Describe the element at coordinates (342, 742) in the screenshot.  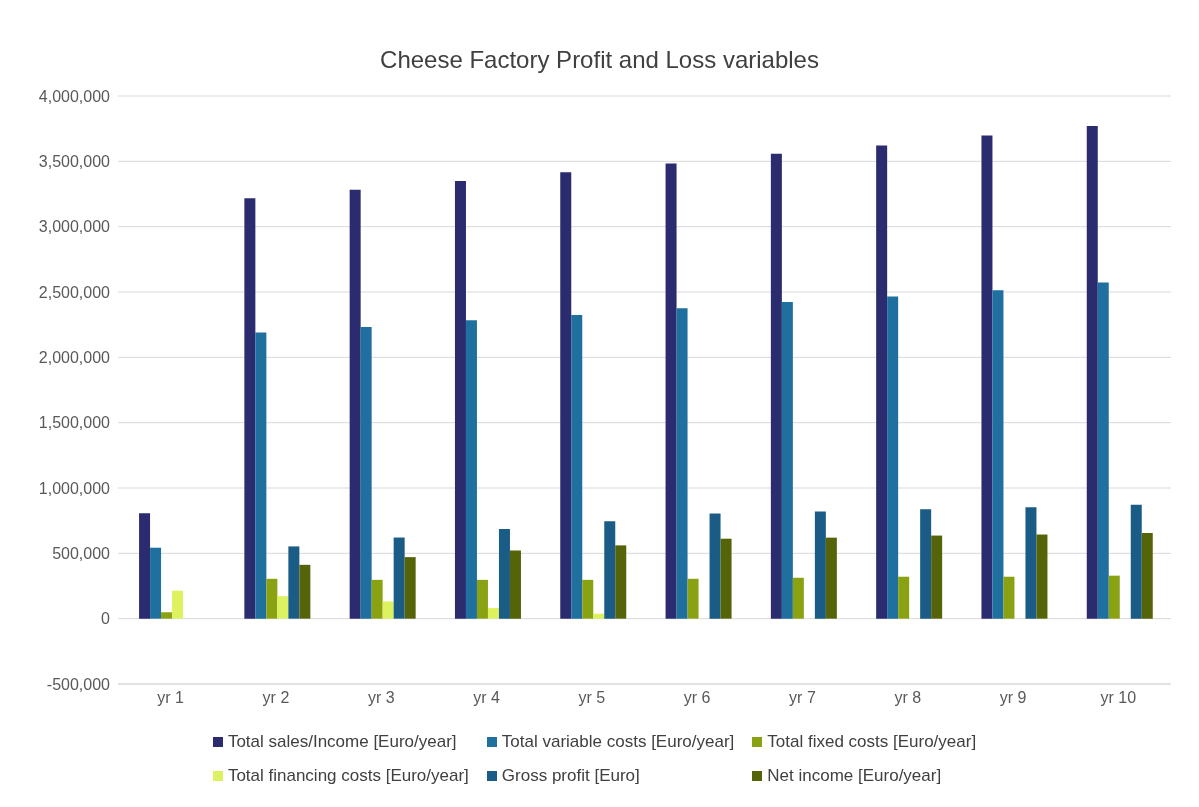
I see `legend-label: Total sales/Income [Euro/year]` at that location.